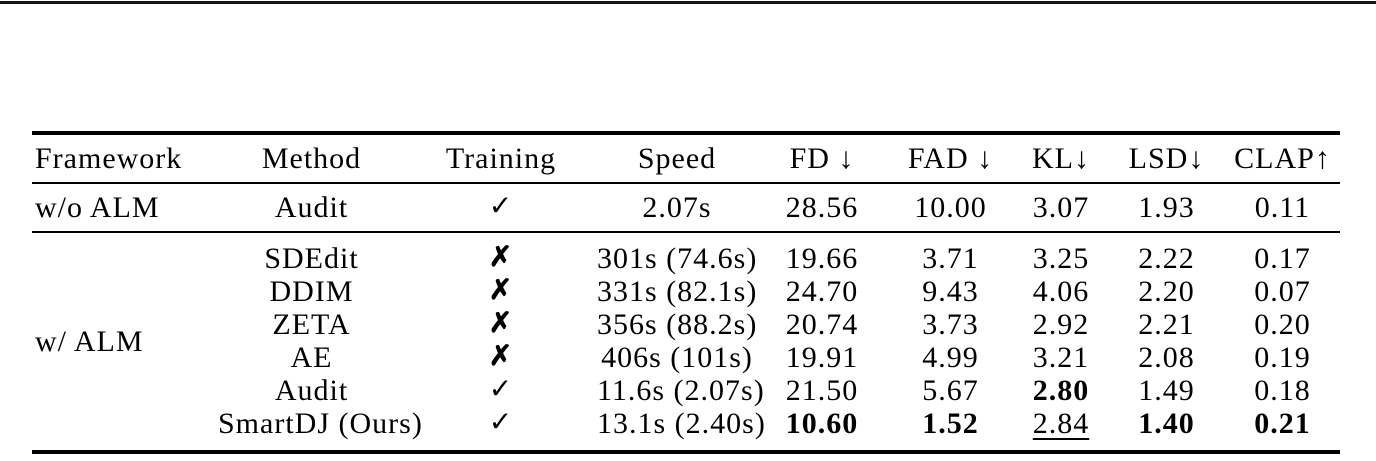 The width and height of the screenshot is (1376, 461). I want to click on cell-method: DDIM, so click(311, 291).